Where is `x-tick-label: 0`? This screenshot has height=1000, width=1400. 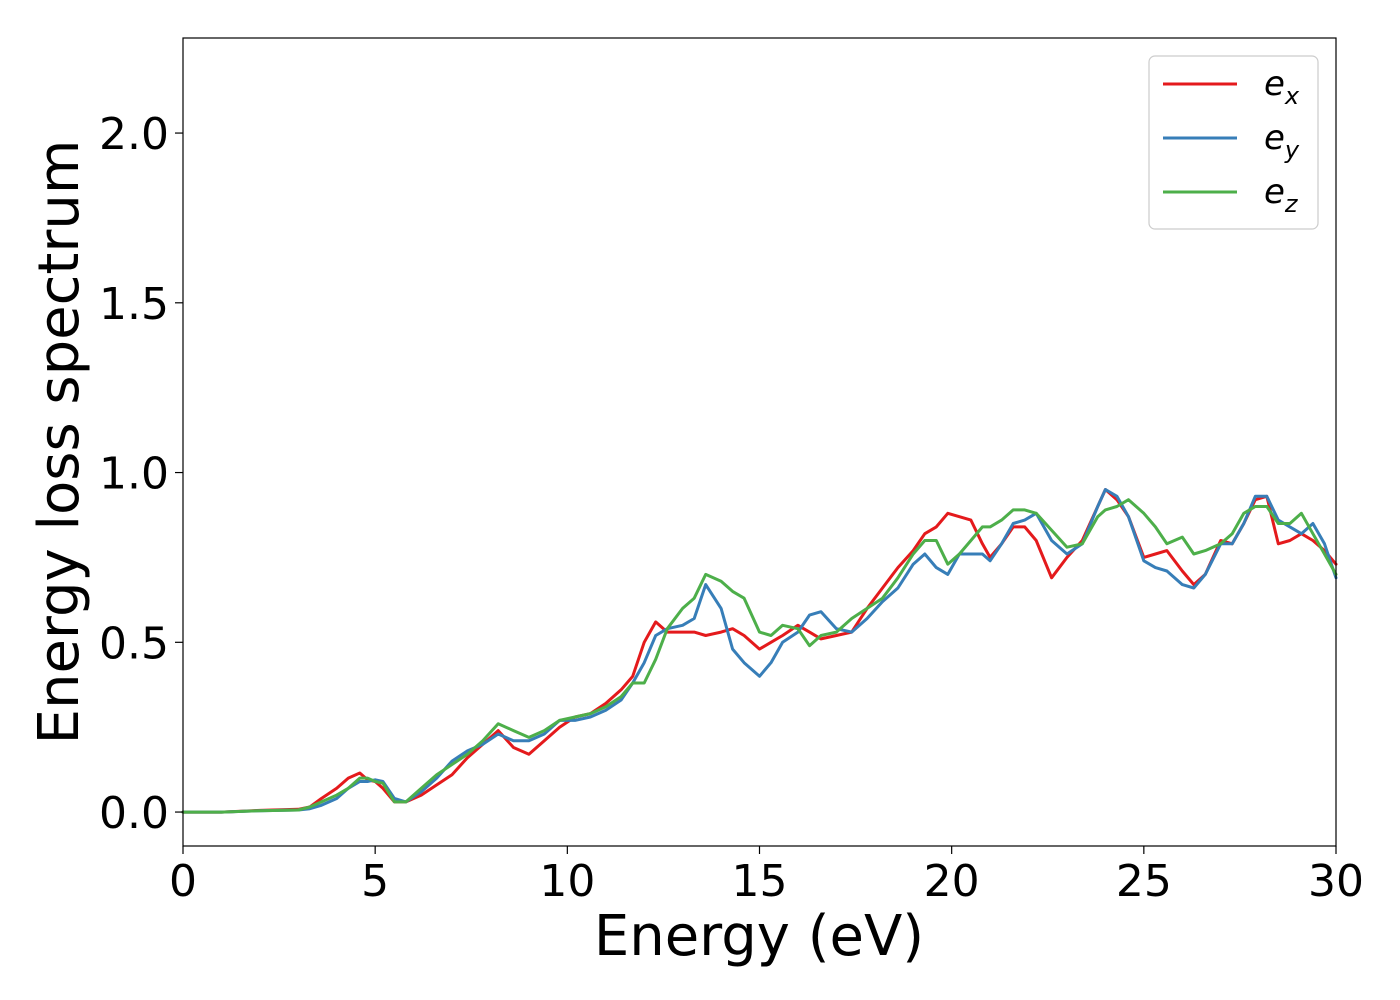
x-tick-label: 0 is located at coordinates (183, 881).